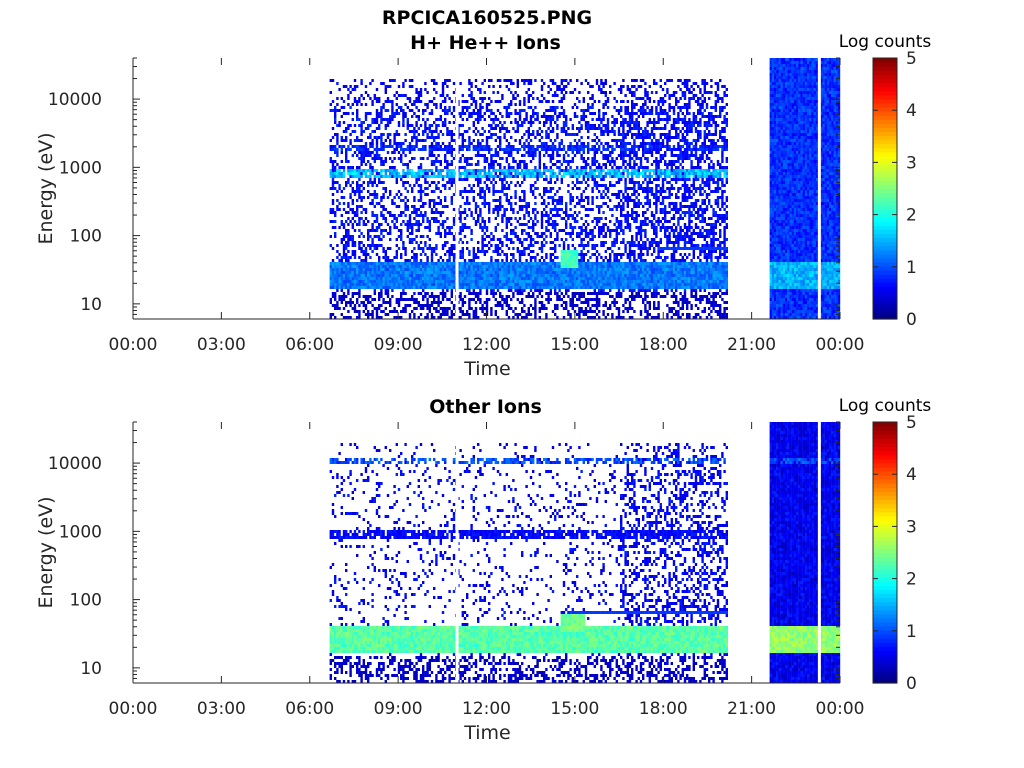 This screenshot has height=768, width=1024. I want to click on y-tick-label: 10, so click(91, 669).